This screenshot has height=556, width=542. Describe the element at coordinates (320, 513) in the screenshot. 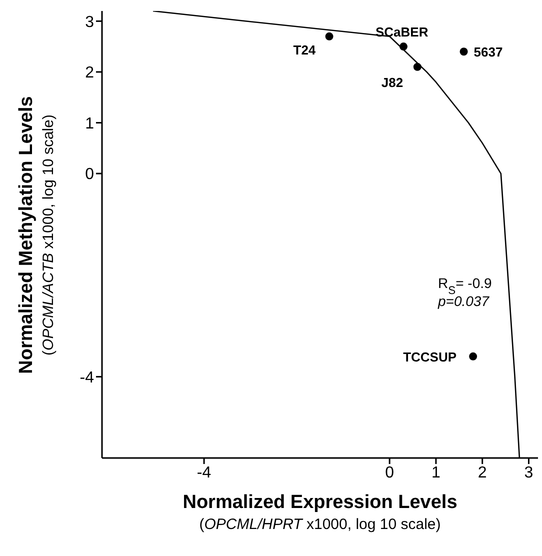

I see `x-axis-title: Normalized Expression Levels (OPCML/HPRT x1000, log 10 scale)` at that location.